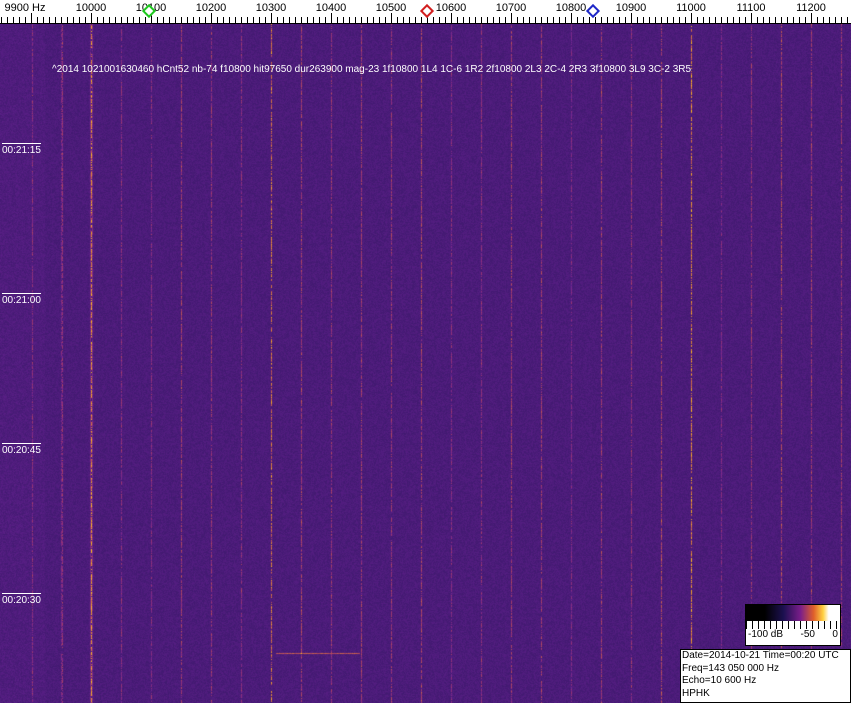  Describe the element at coordinates (211, 8) in the screenshot. I see `freq-label: 10200` at that location.